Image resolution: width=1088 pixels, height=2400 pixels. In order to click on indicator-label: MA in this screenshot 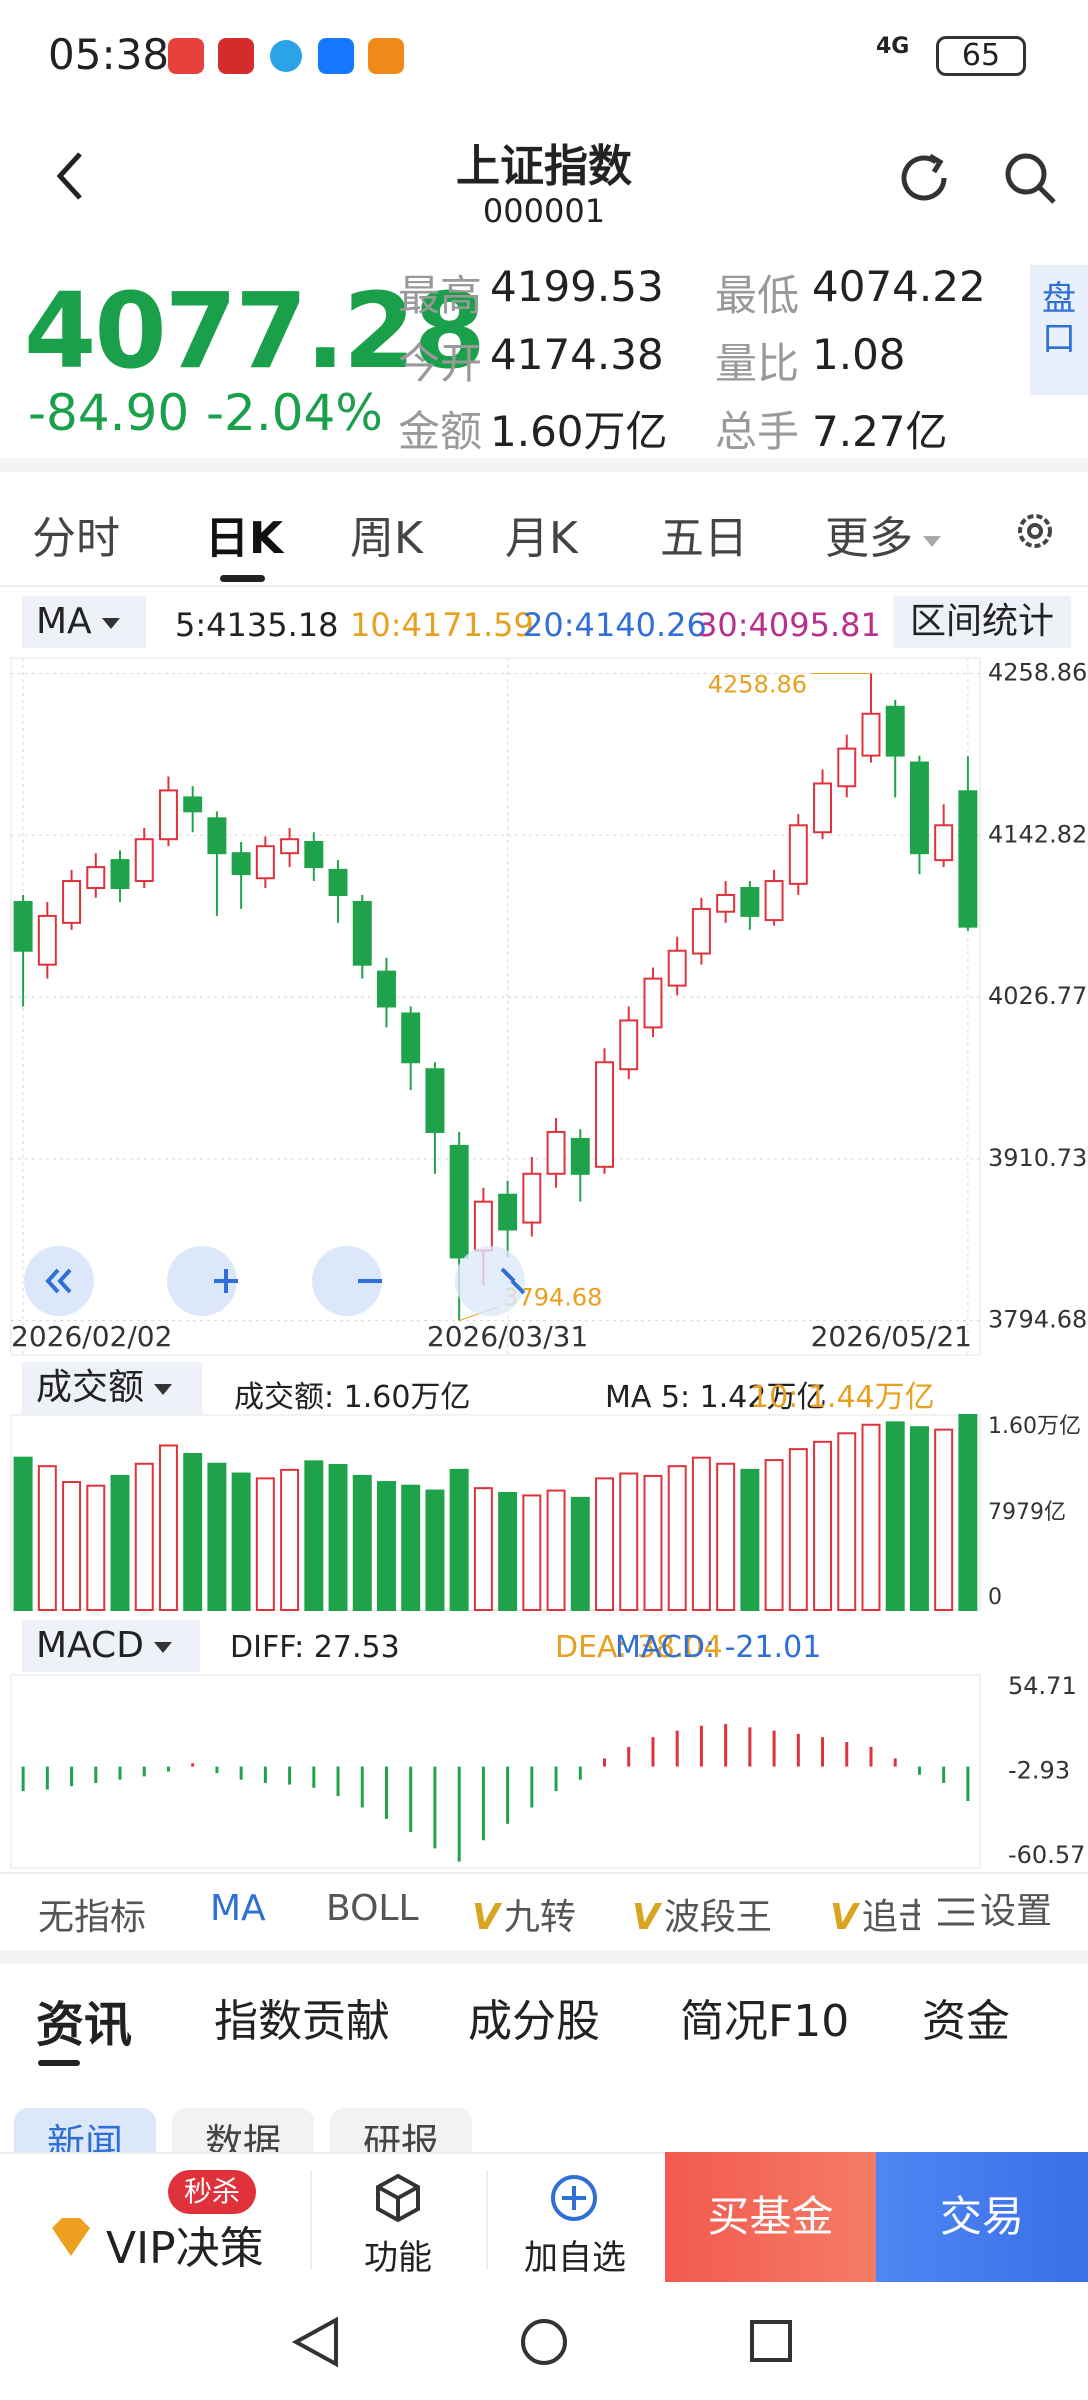, I will do `click(238, 1908)`.